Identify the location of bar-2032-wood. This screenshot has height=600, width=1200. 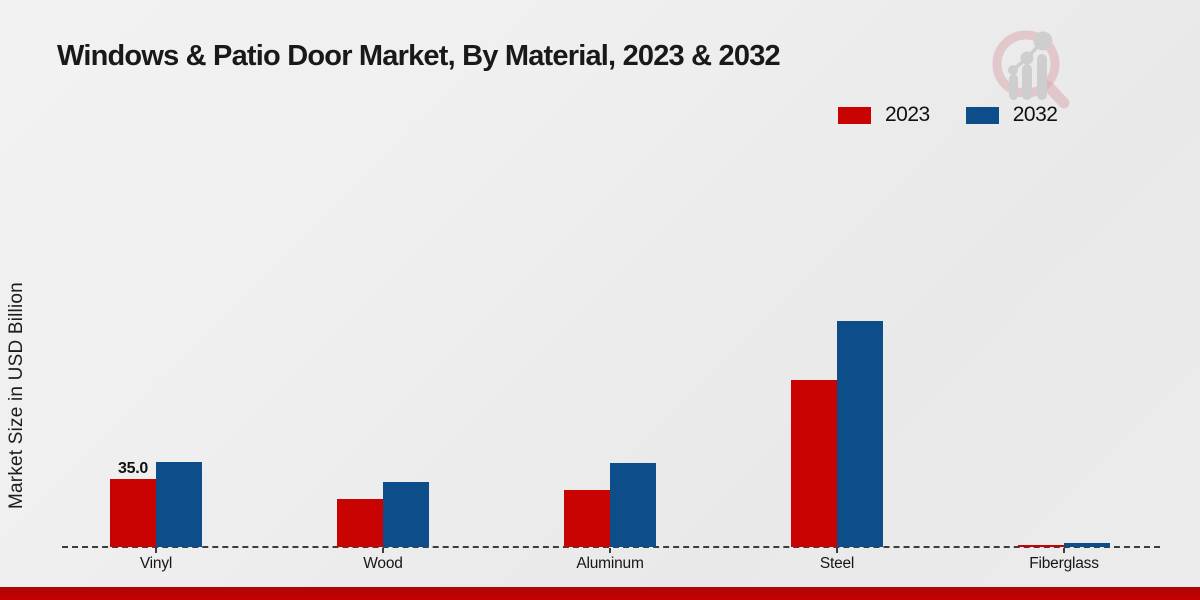
(406, 514).